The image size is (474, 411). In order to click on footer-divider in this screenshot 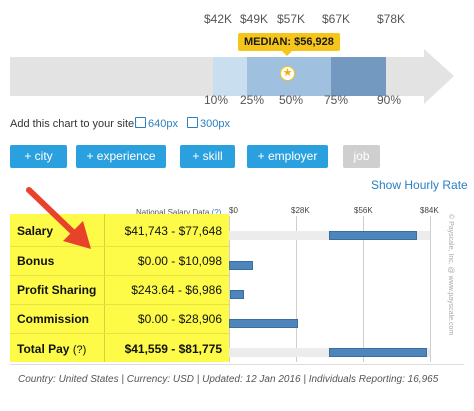, I will do `click(237, 364)`.